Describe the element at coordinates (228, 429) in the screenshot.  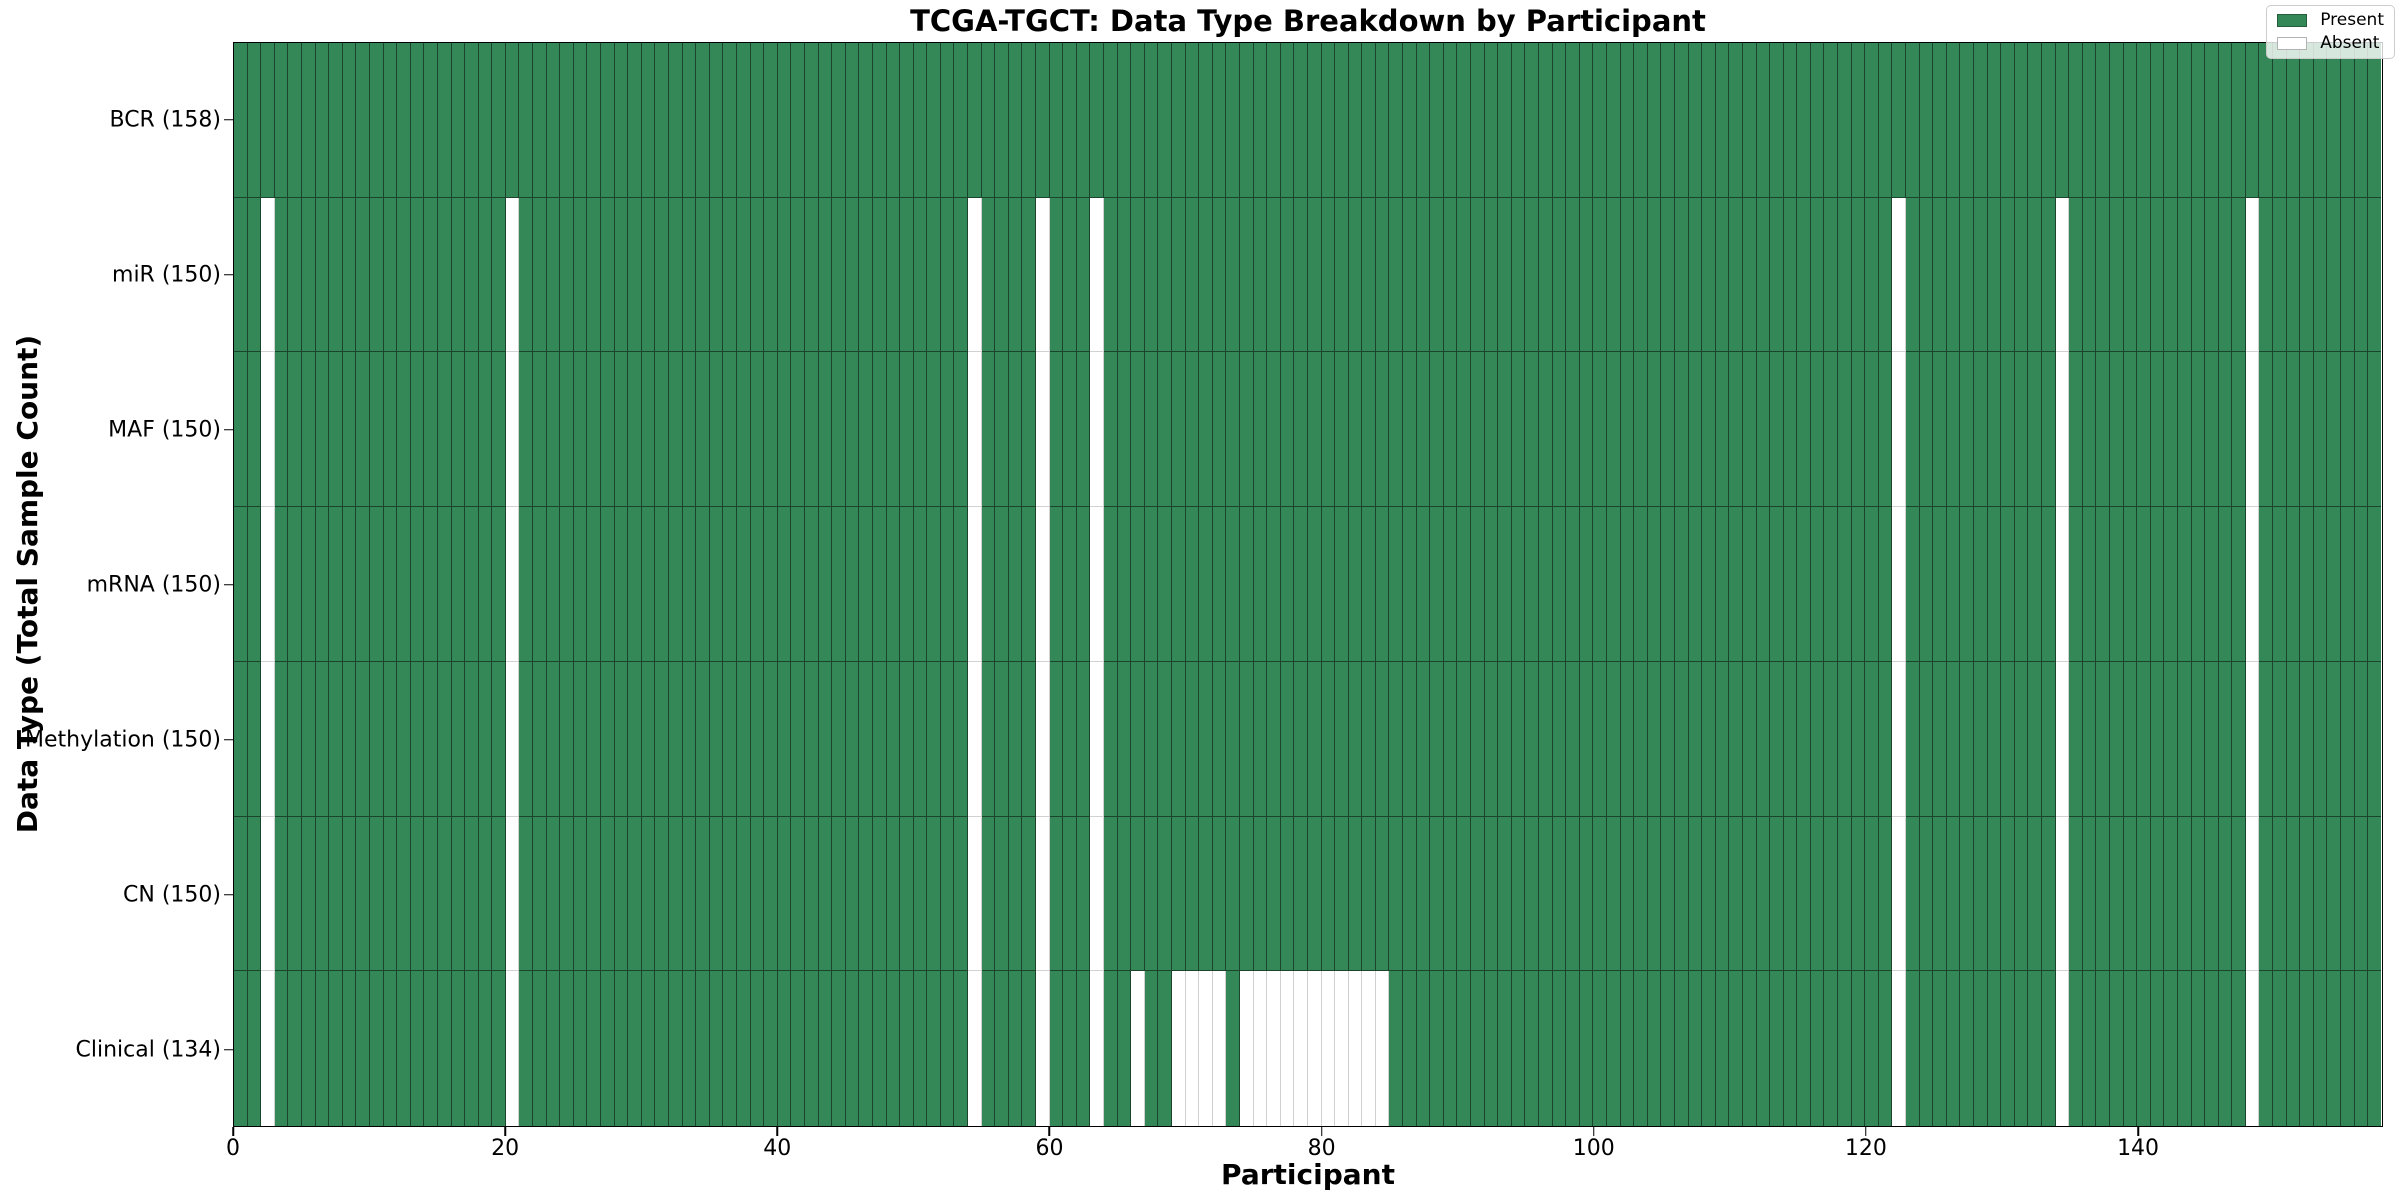
I see `y-tick` at that location.